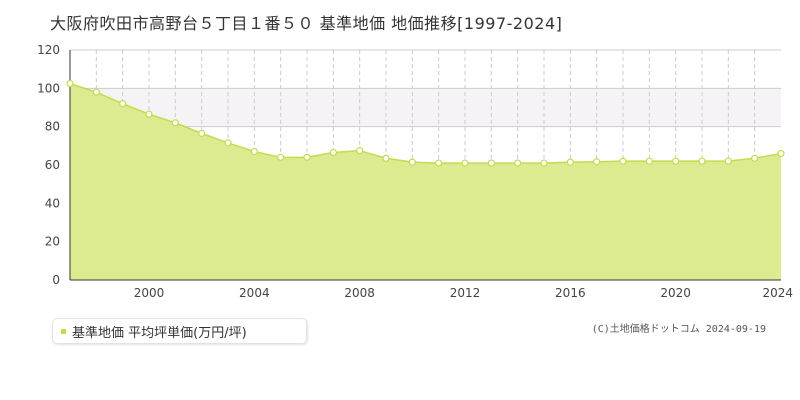 This screenshot has width=800, height=400. What do you see at coordinates (159, 333) in the screenshot?
I see `legend-label: 基準地価 平均坪単価(万円/坪)` at bounding box center [159, 333].